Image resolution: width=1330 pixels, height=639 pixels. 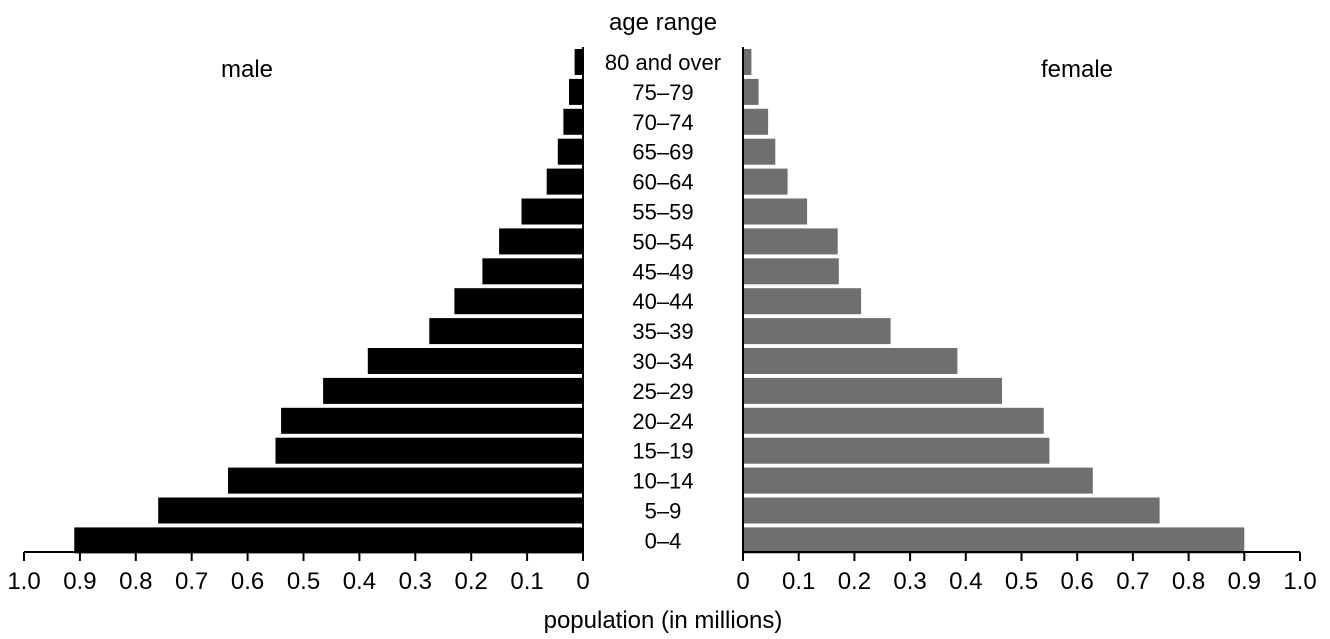 I want to click on male-x-tick-label: 0.6, so click(x=247, y=581).